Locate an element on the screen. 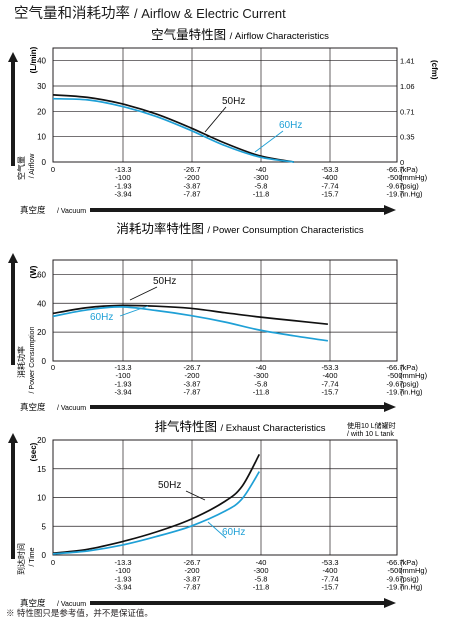 Image resolution: width=462 pixels, height=622 pixels. y-label-en: / Airflow is located at coordinates (32, 165).